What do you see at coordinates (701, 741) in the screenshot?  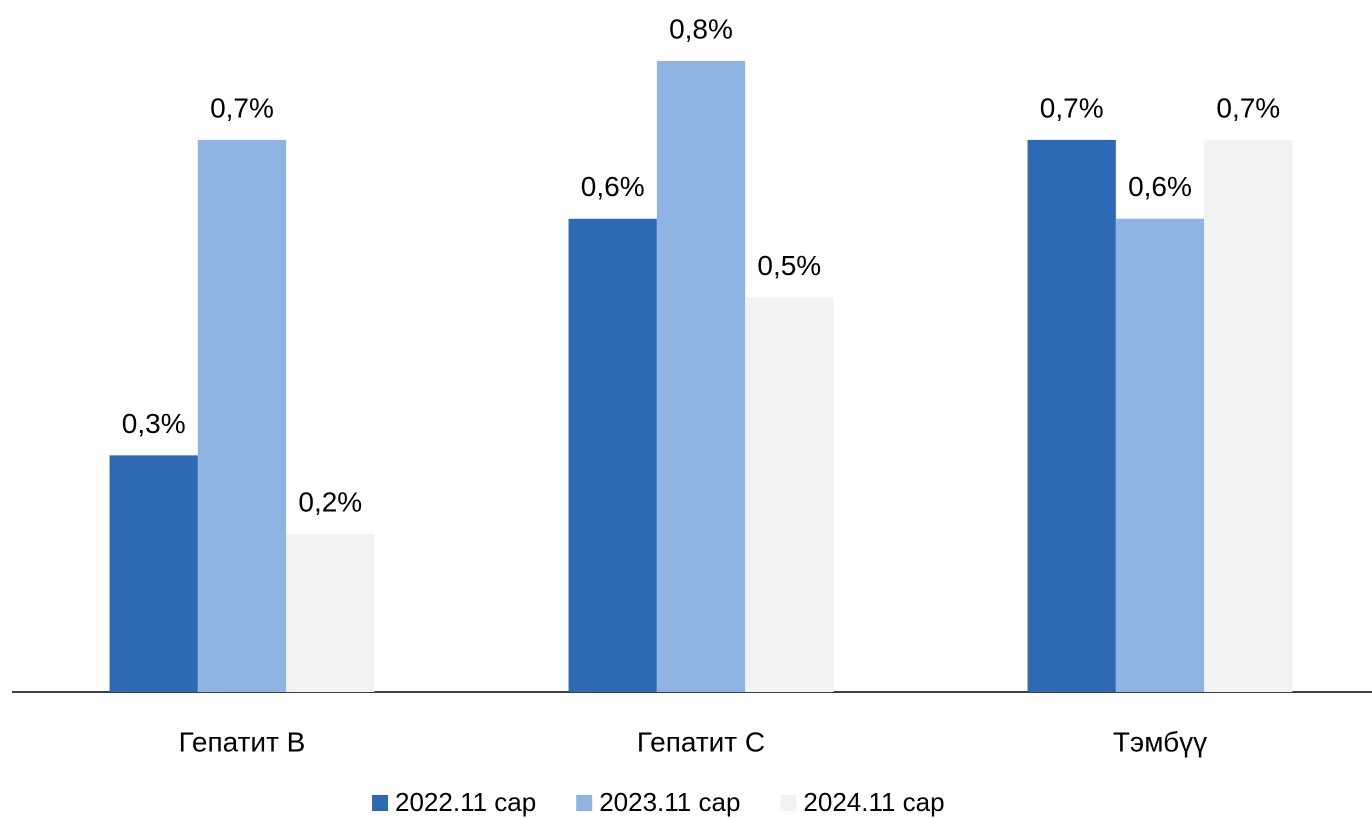 I see `x-tick-label: Гепатит C` at bounding box center [701, 741].